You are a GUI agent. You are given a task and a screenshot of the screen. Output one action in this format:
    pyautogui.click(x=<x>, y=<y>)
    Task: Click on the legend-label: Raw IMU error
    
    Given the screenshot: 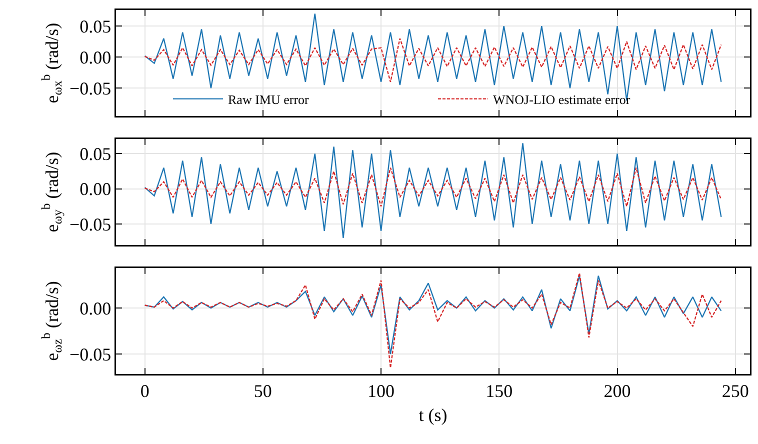 What is the action you would take?
    pyautogui.click(x=269, y=99)
    